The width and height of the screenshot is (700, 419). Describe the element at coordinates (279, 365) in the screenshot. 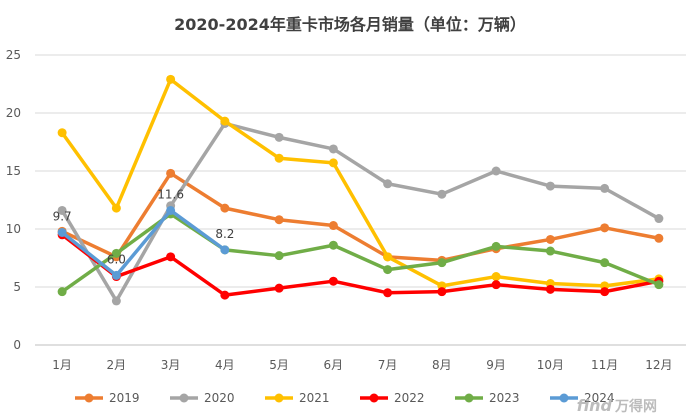

I see `x-tick-label: 5月` at that location.